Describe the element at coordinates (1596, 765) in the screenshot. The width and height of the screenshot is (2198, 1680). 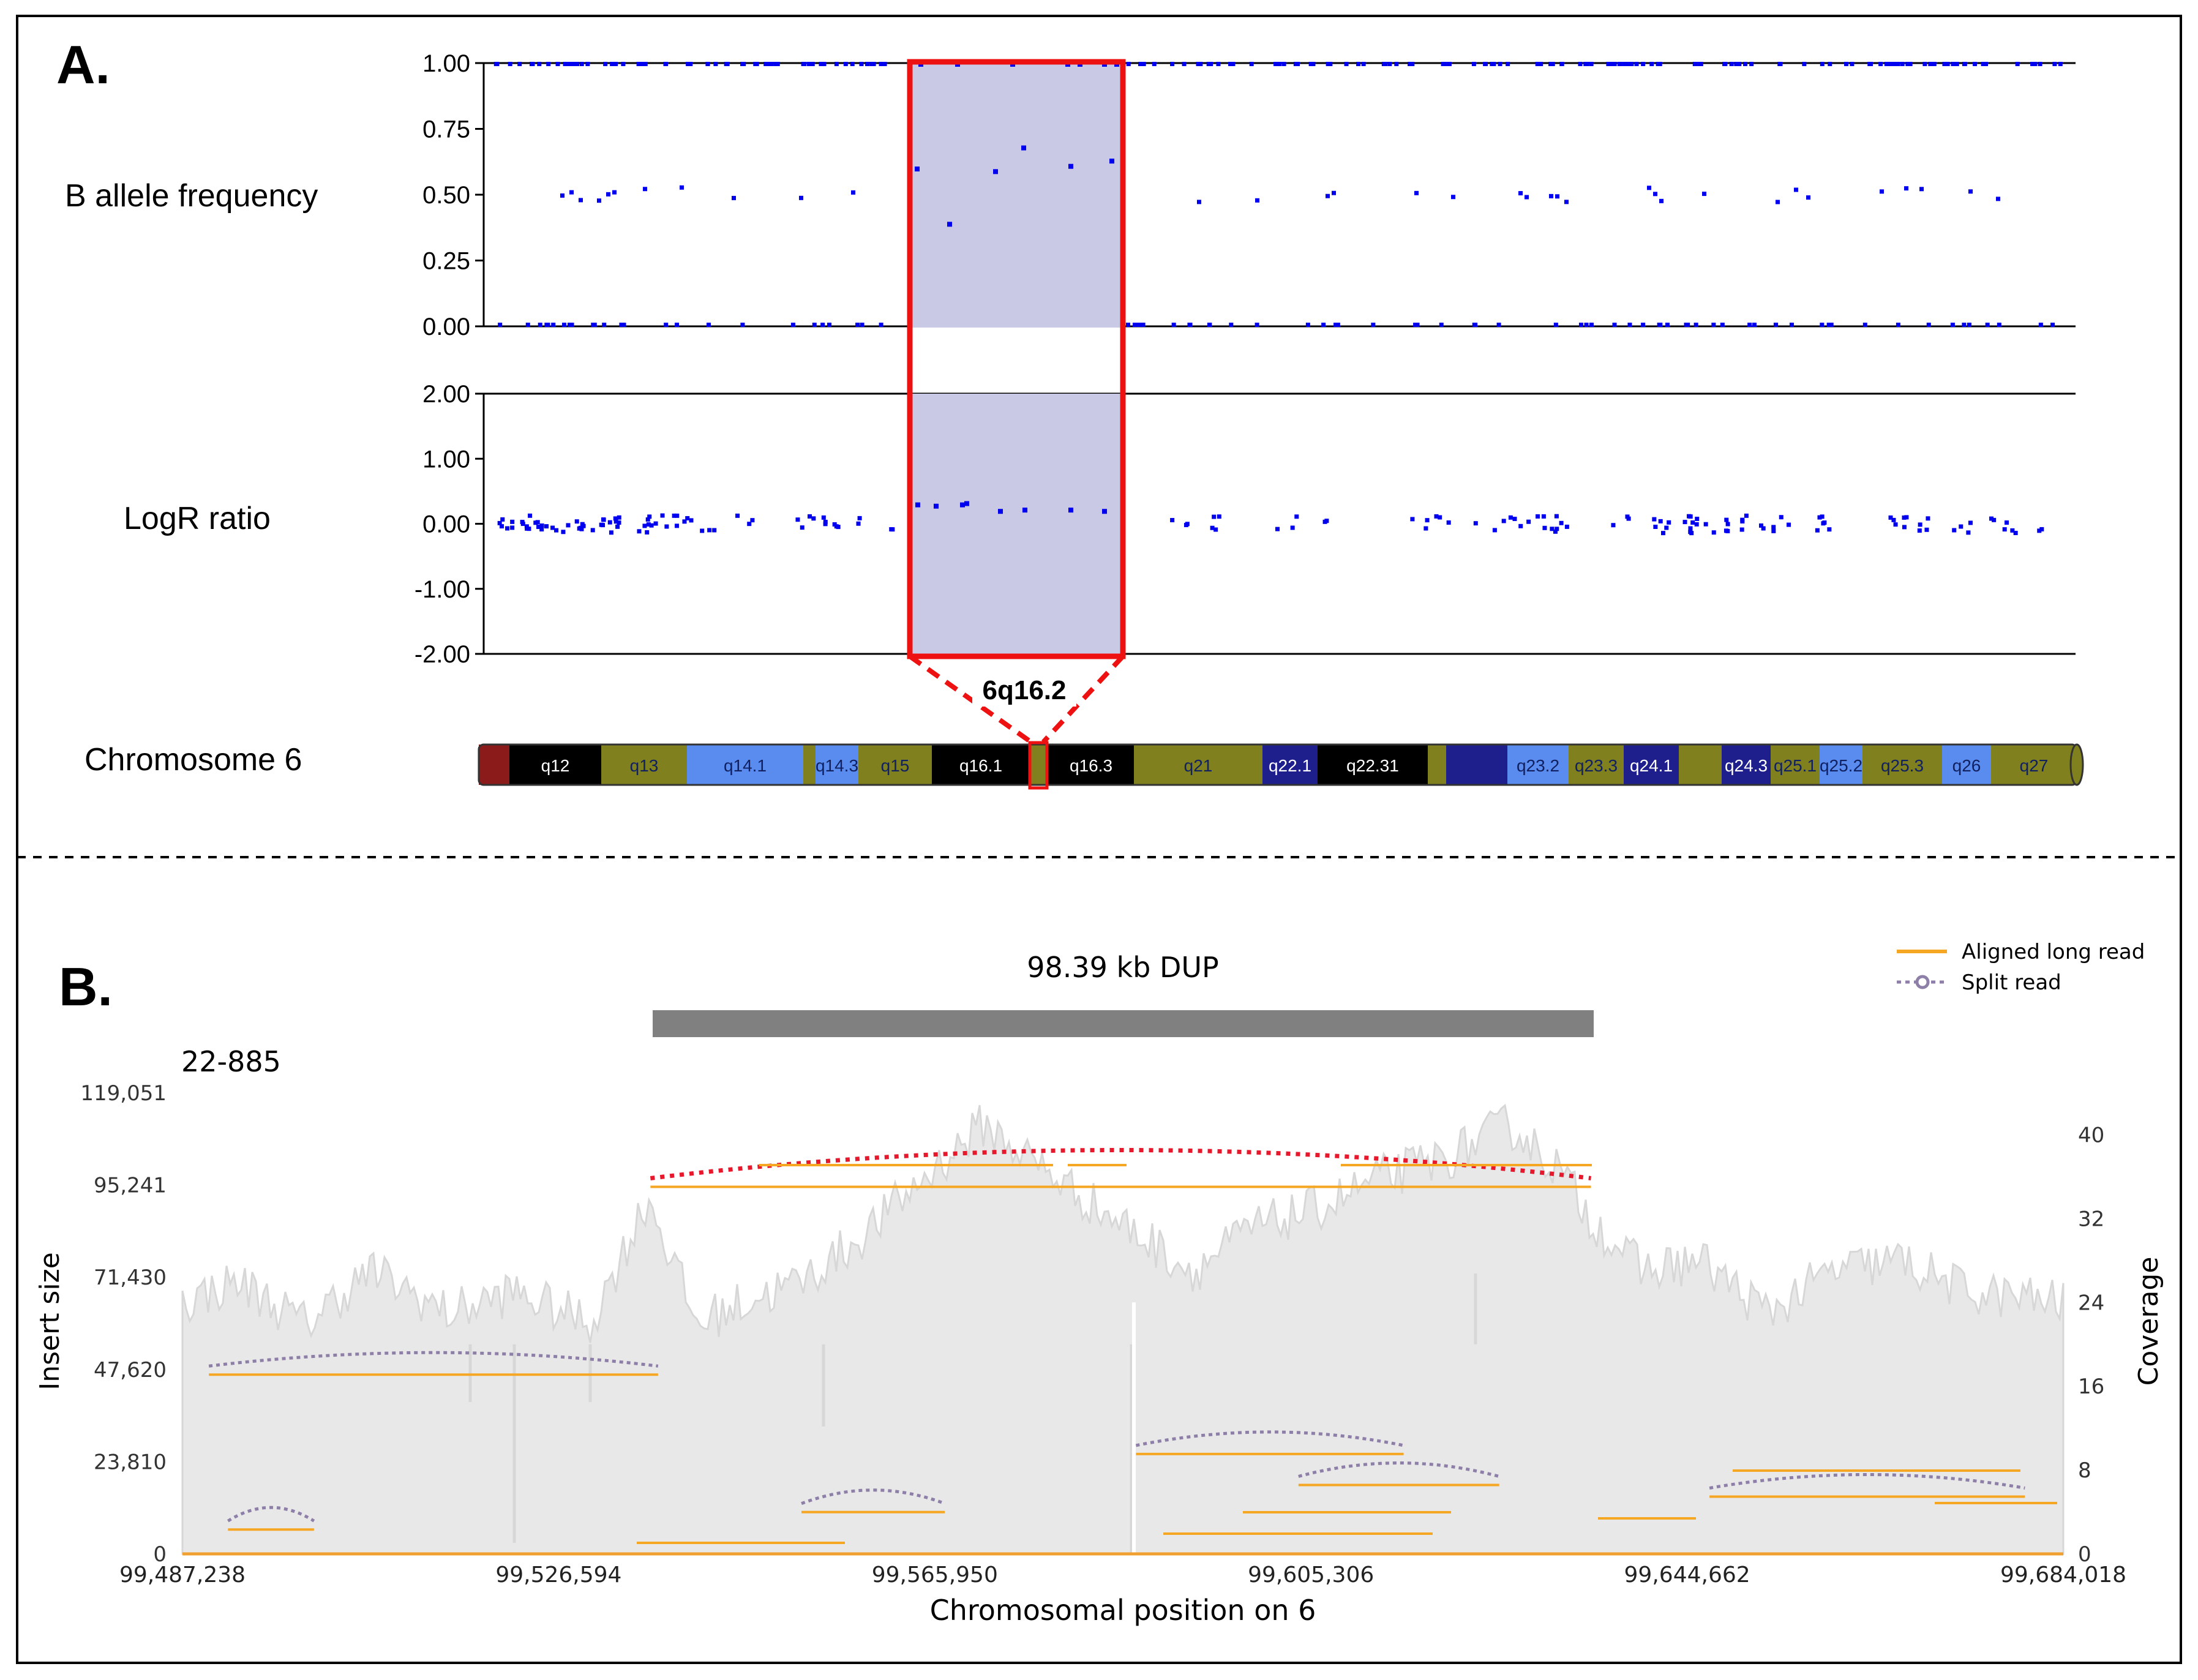
I see `chromosome-band-label: q23.3` at that location.